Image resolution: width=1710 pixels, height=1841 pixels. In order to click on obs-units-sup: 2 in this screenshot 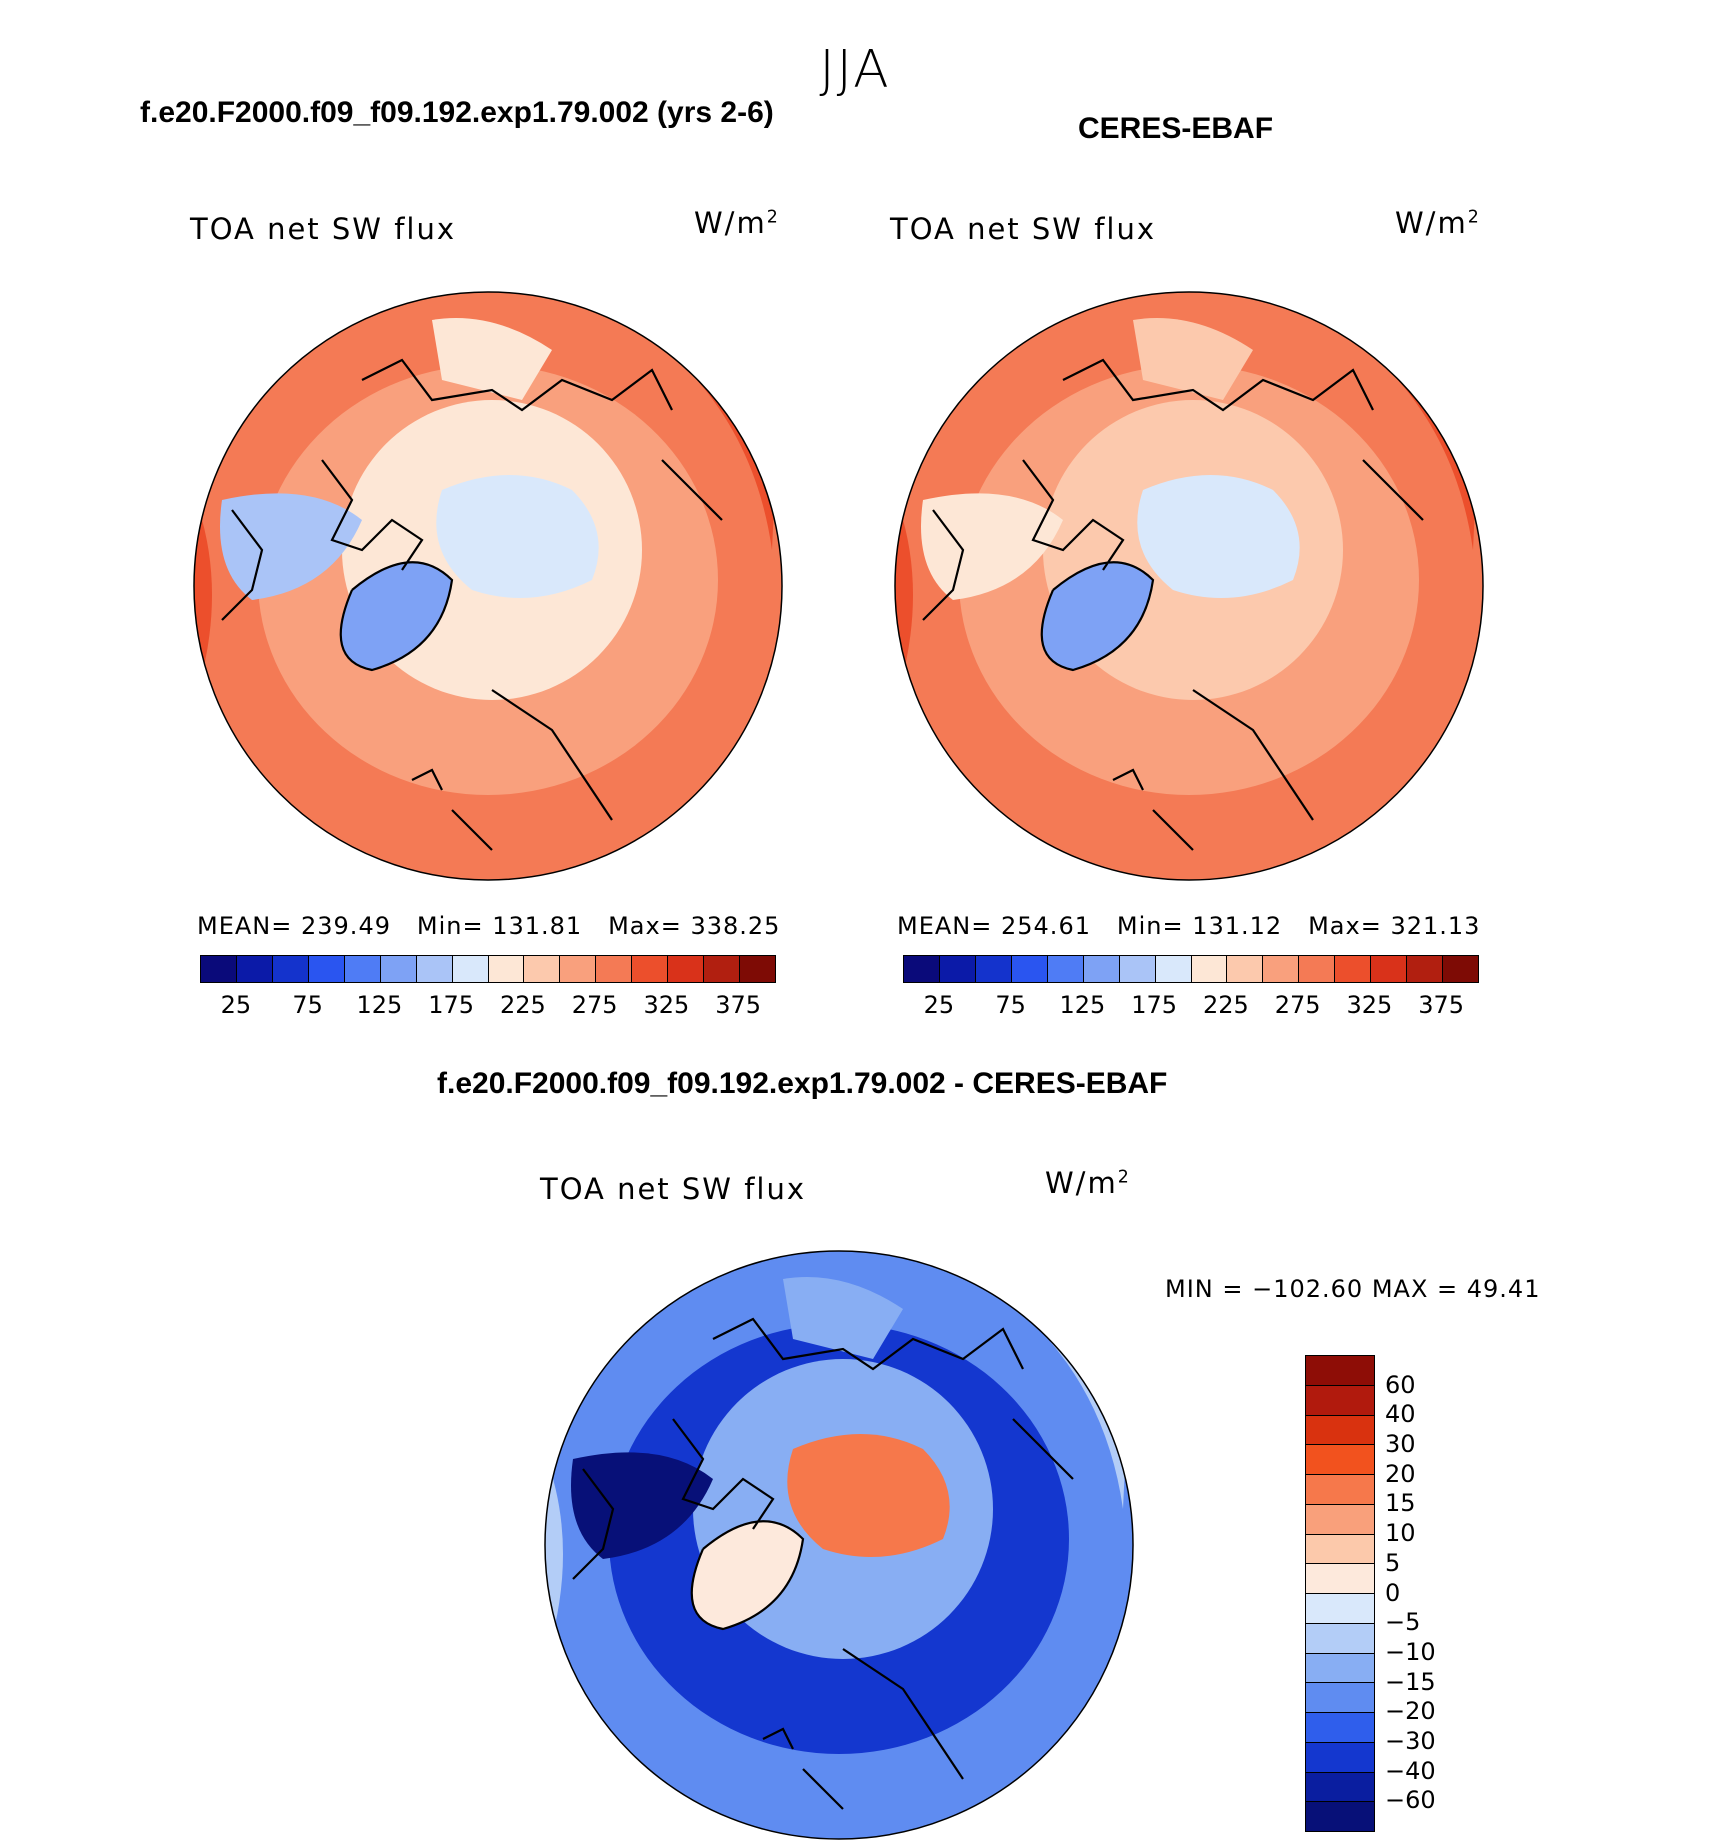, I will do `click(1474, 217)`.